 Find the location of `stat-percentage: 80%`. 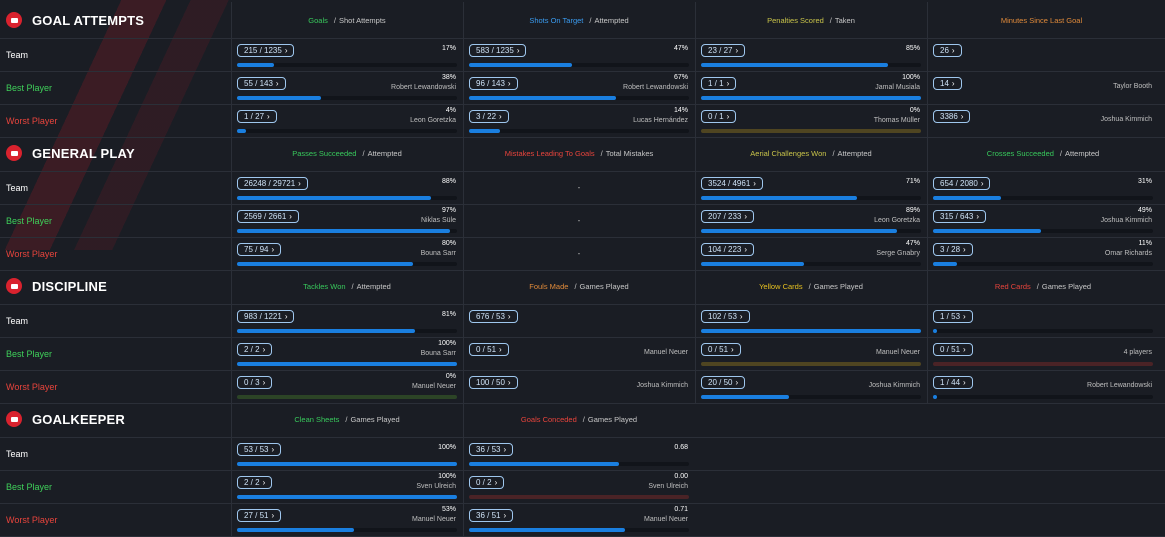

stat-percentage: 80% is located at coordinates (448, 243).